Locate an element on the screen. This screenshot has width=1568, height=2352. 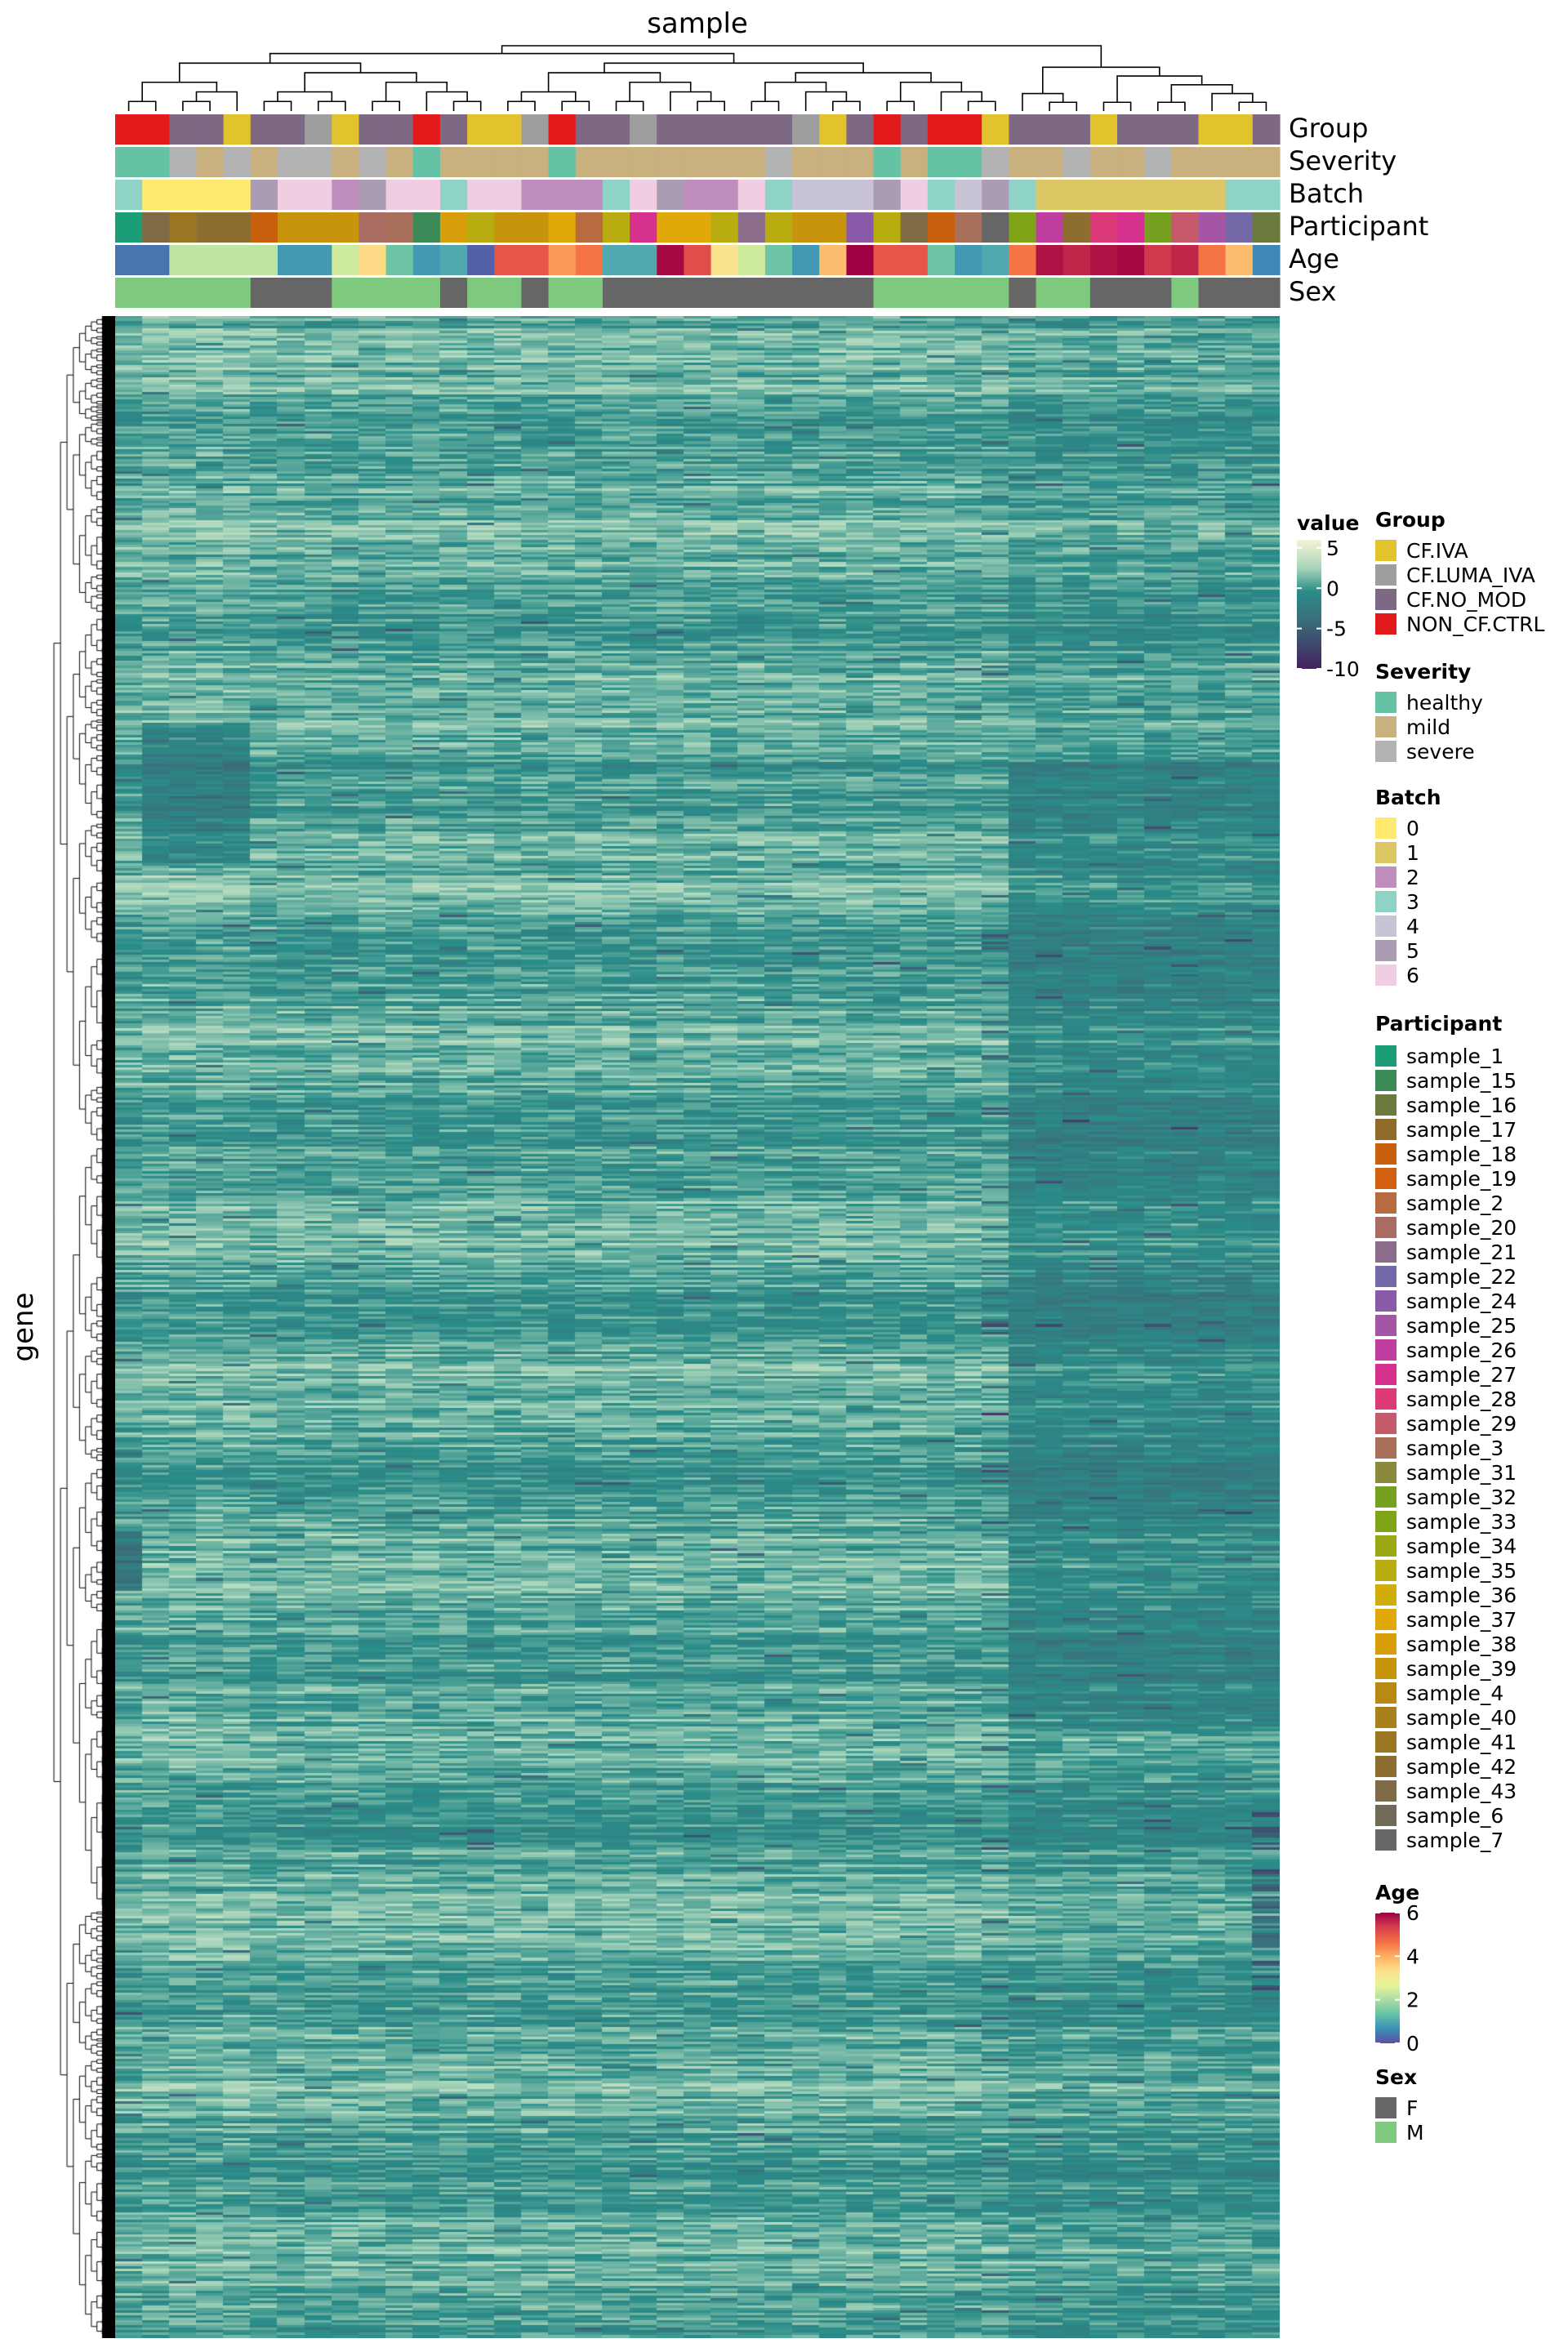
legend-label-participant: sample_4 is located at coordinates (1454, 1693).